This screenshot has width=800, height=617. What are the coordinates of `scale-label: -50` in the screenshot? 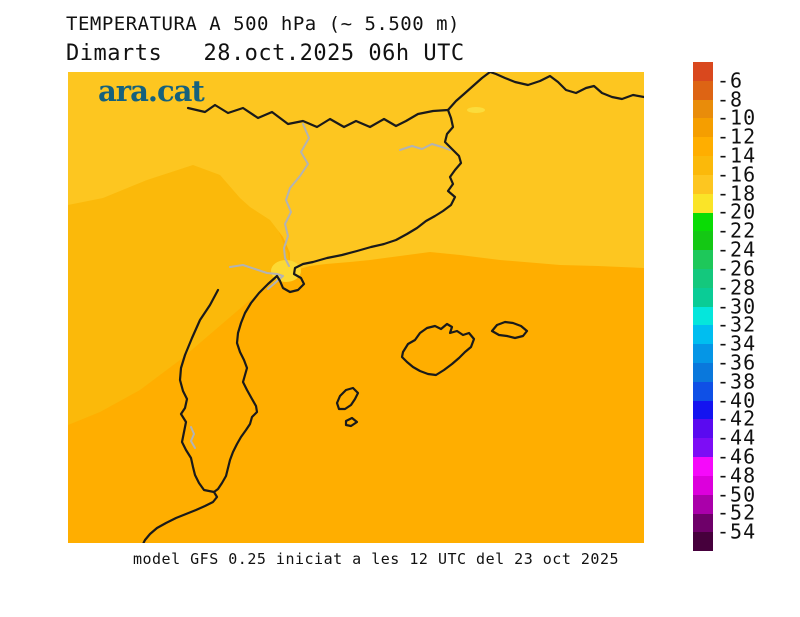 It's located at (737, 494).